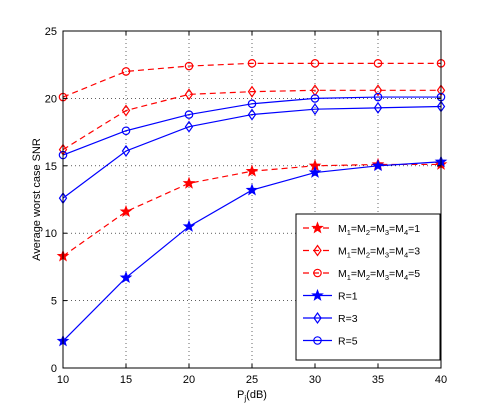 The width and height of the screenshot is (485, 413). What do you see at coordinates (51, 32) in the screenshot?
I see `y-tick-label: 25` at bounding box center [51, 32].